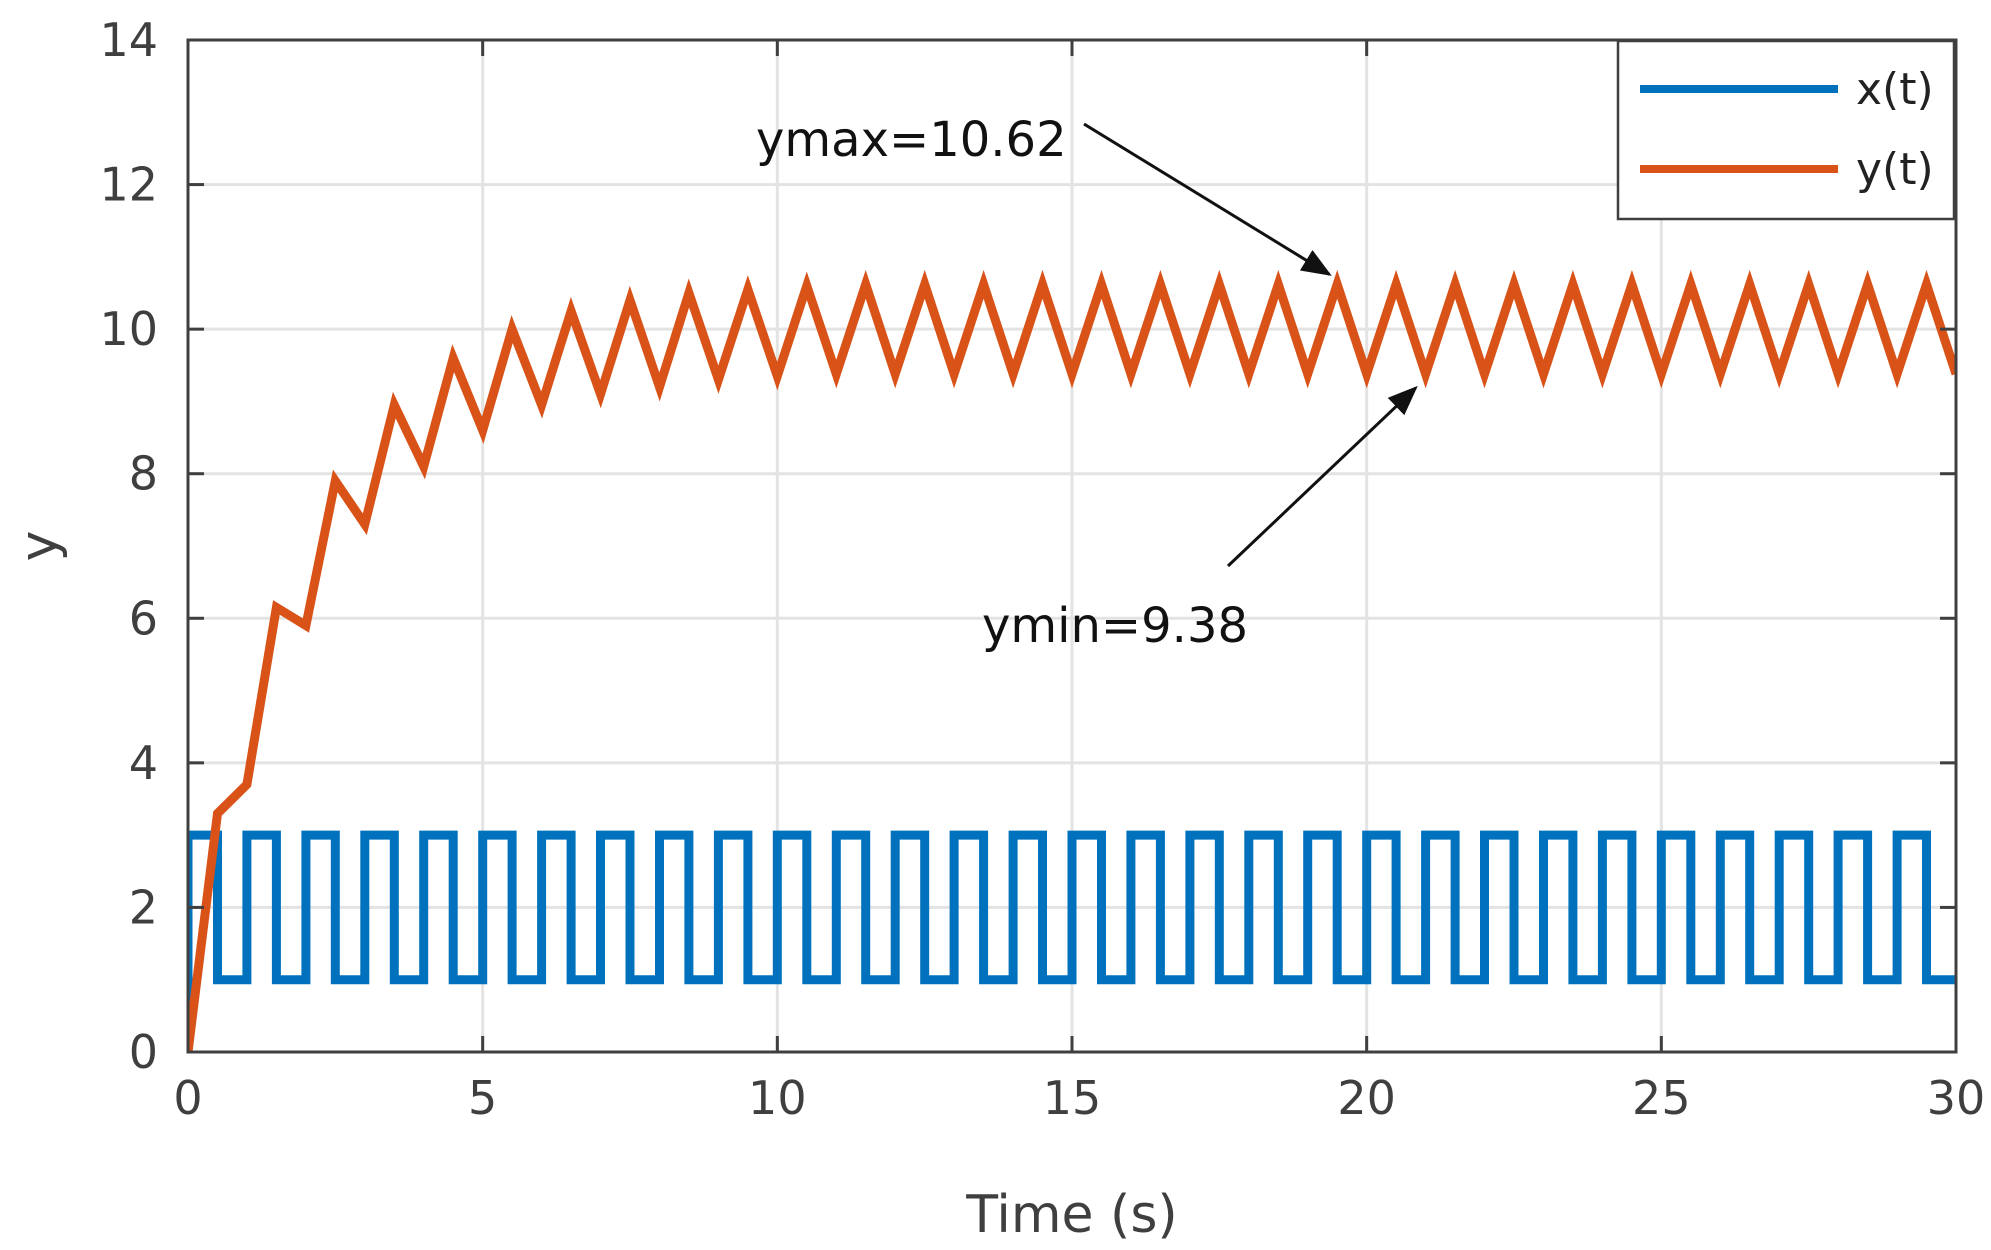  What do you see at coordinates (482, 1098) in the screenshot?
I see `x-tick-label: 5` at bounding box center [482, 1098].